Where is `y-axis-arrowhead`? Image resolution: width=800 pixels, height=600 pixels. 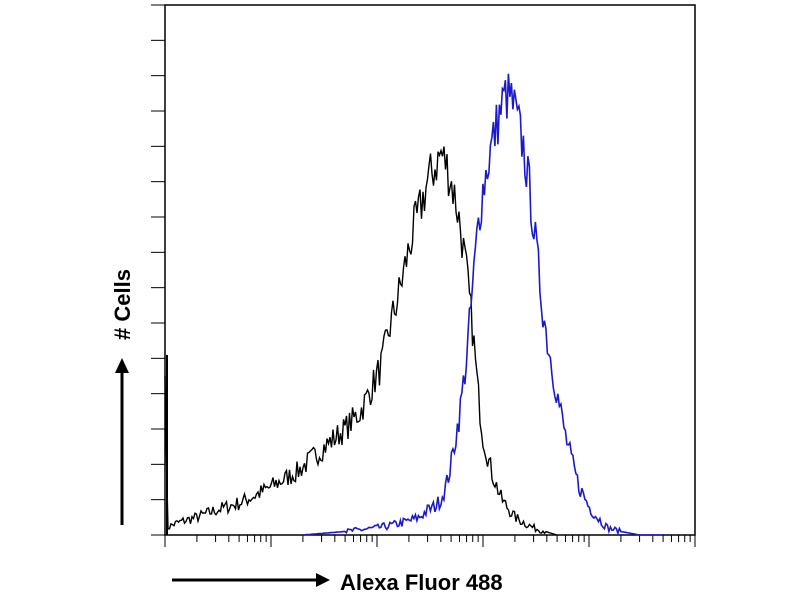
y-axis-arrowhead is located at coordinates (122, 365).